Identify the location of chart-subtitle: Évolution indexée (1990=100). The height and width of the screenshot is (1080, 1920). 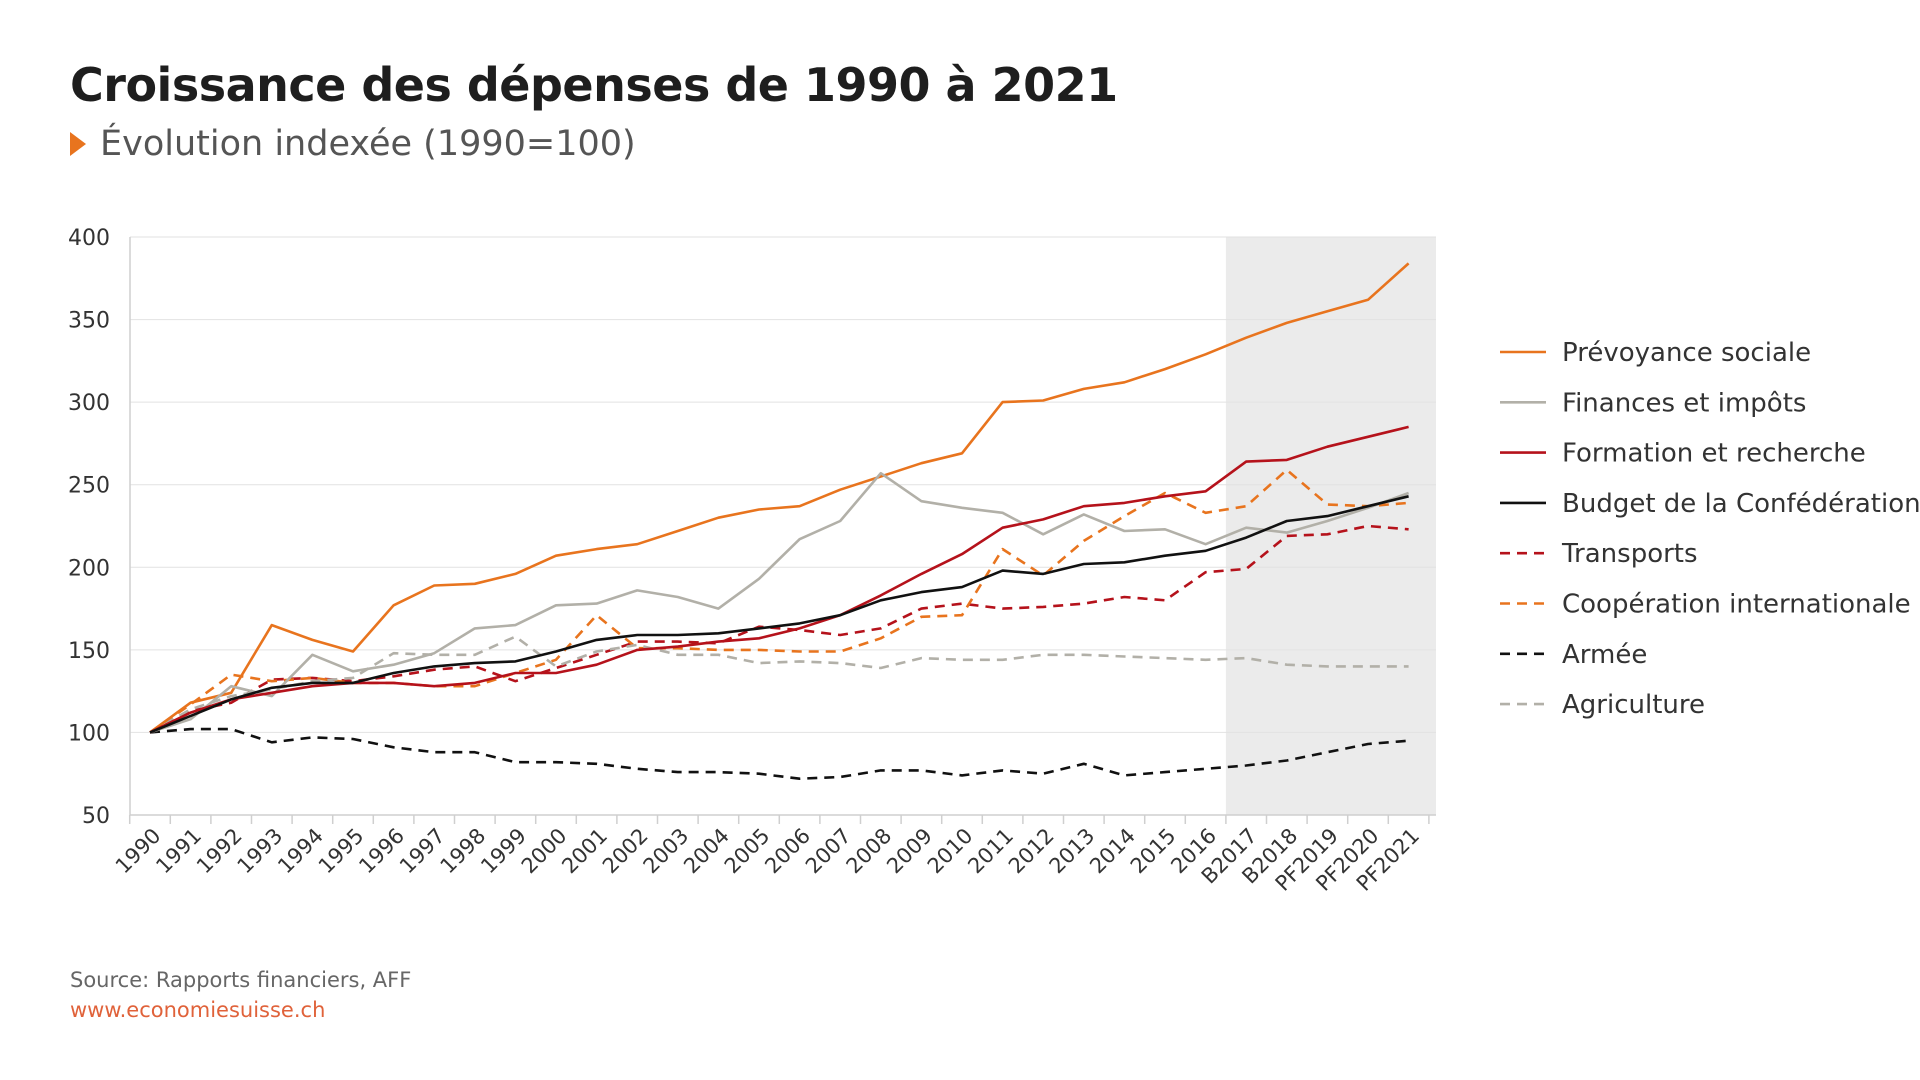
(353, 144).